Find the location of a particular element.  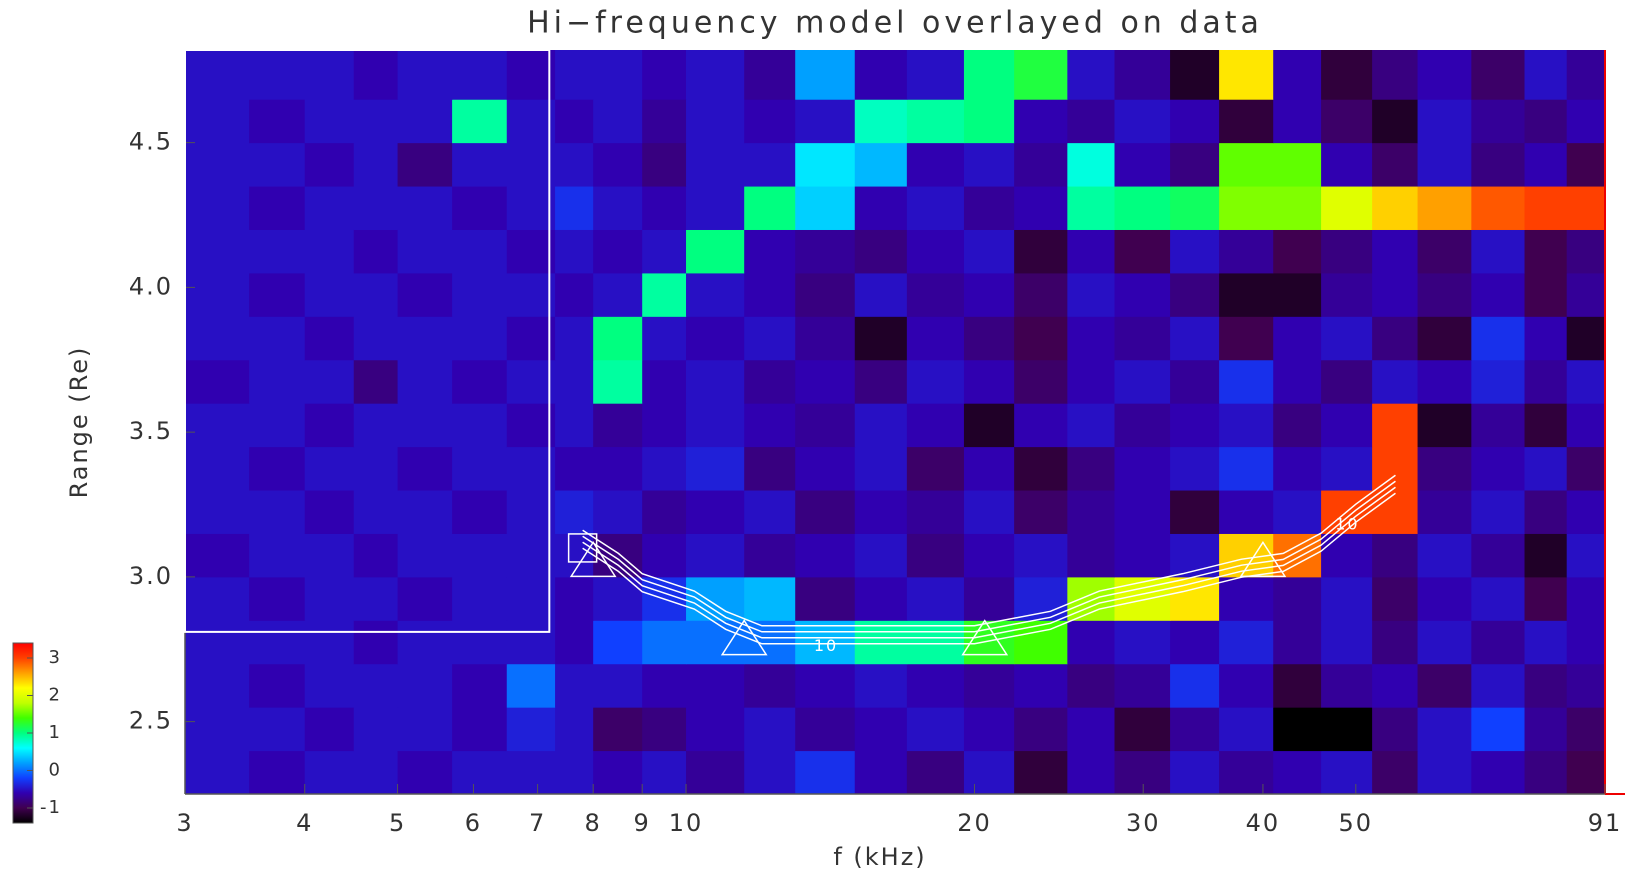

x-tick-label: 50 is located at coordinates (1356, 823).